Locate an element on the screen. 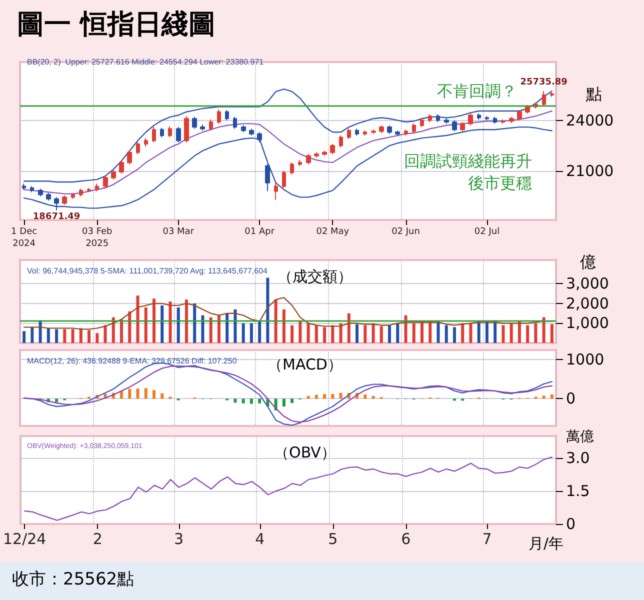 The height and width of the screenshot is (600, 644). annotation: 後市更穩 is located at coordinates (500, 183).